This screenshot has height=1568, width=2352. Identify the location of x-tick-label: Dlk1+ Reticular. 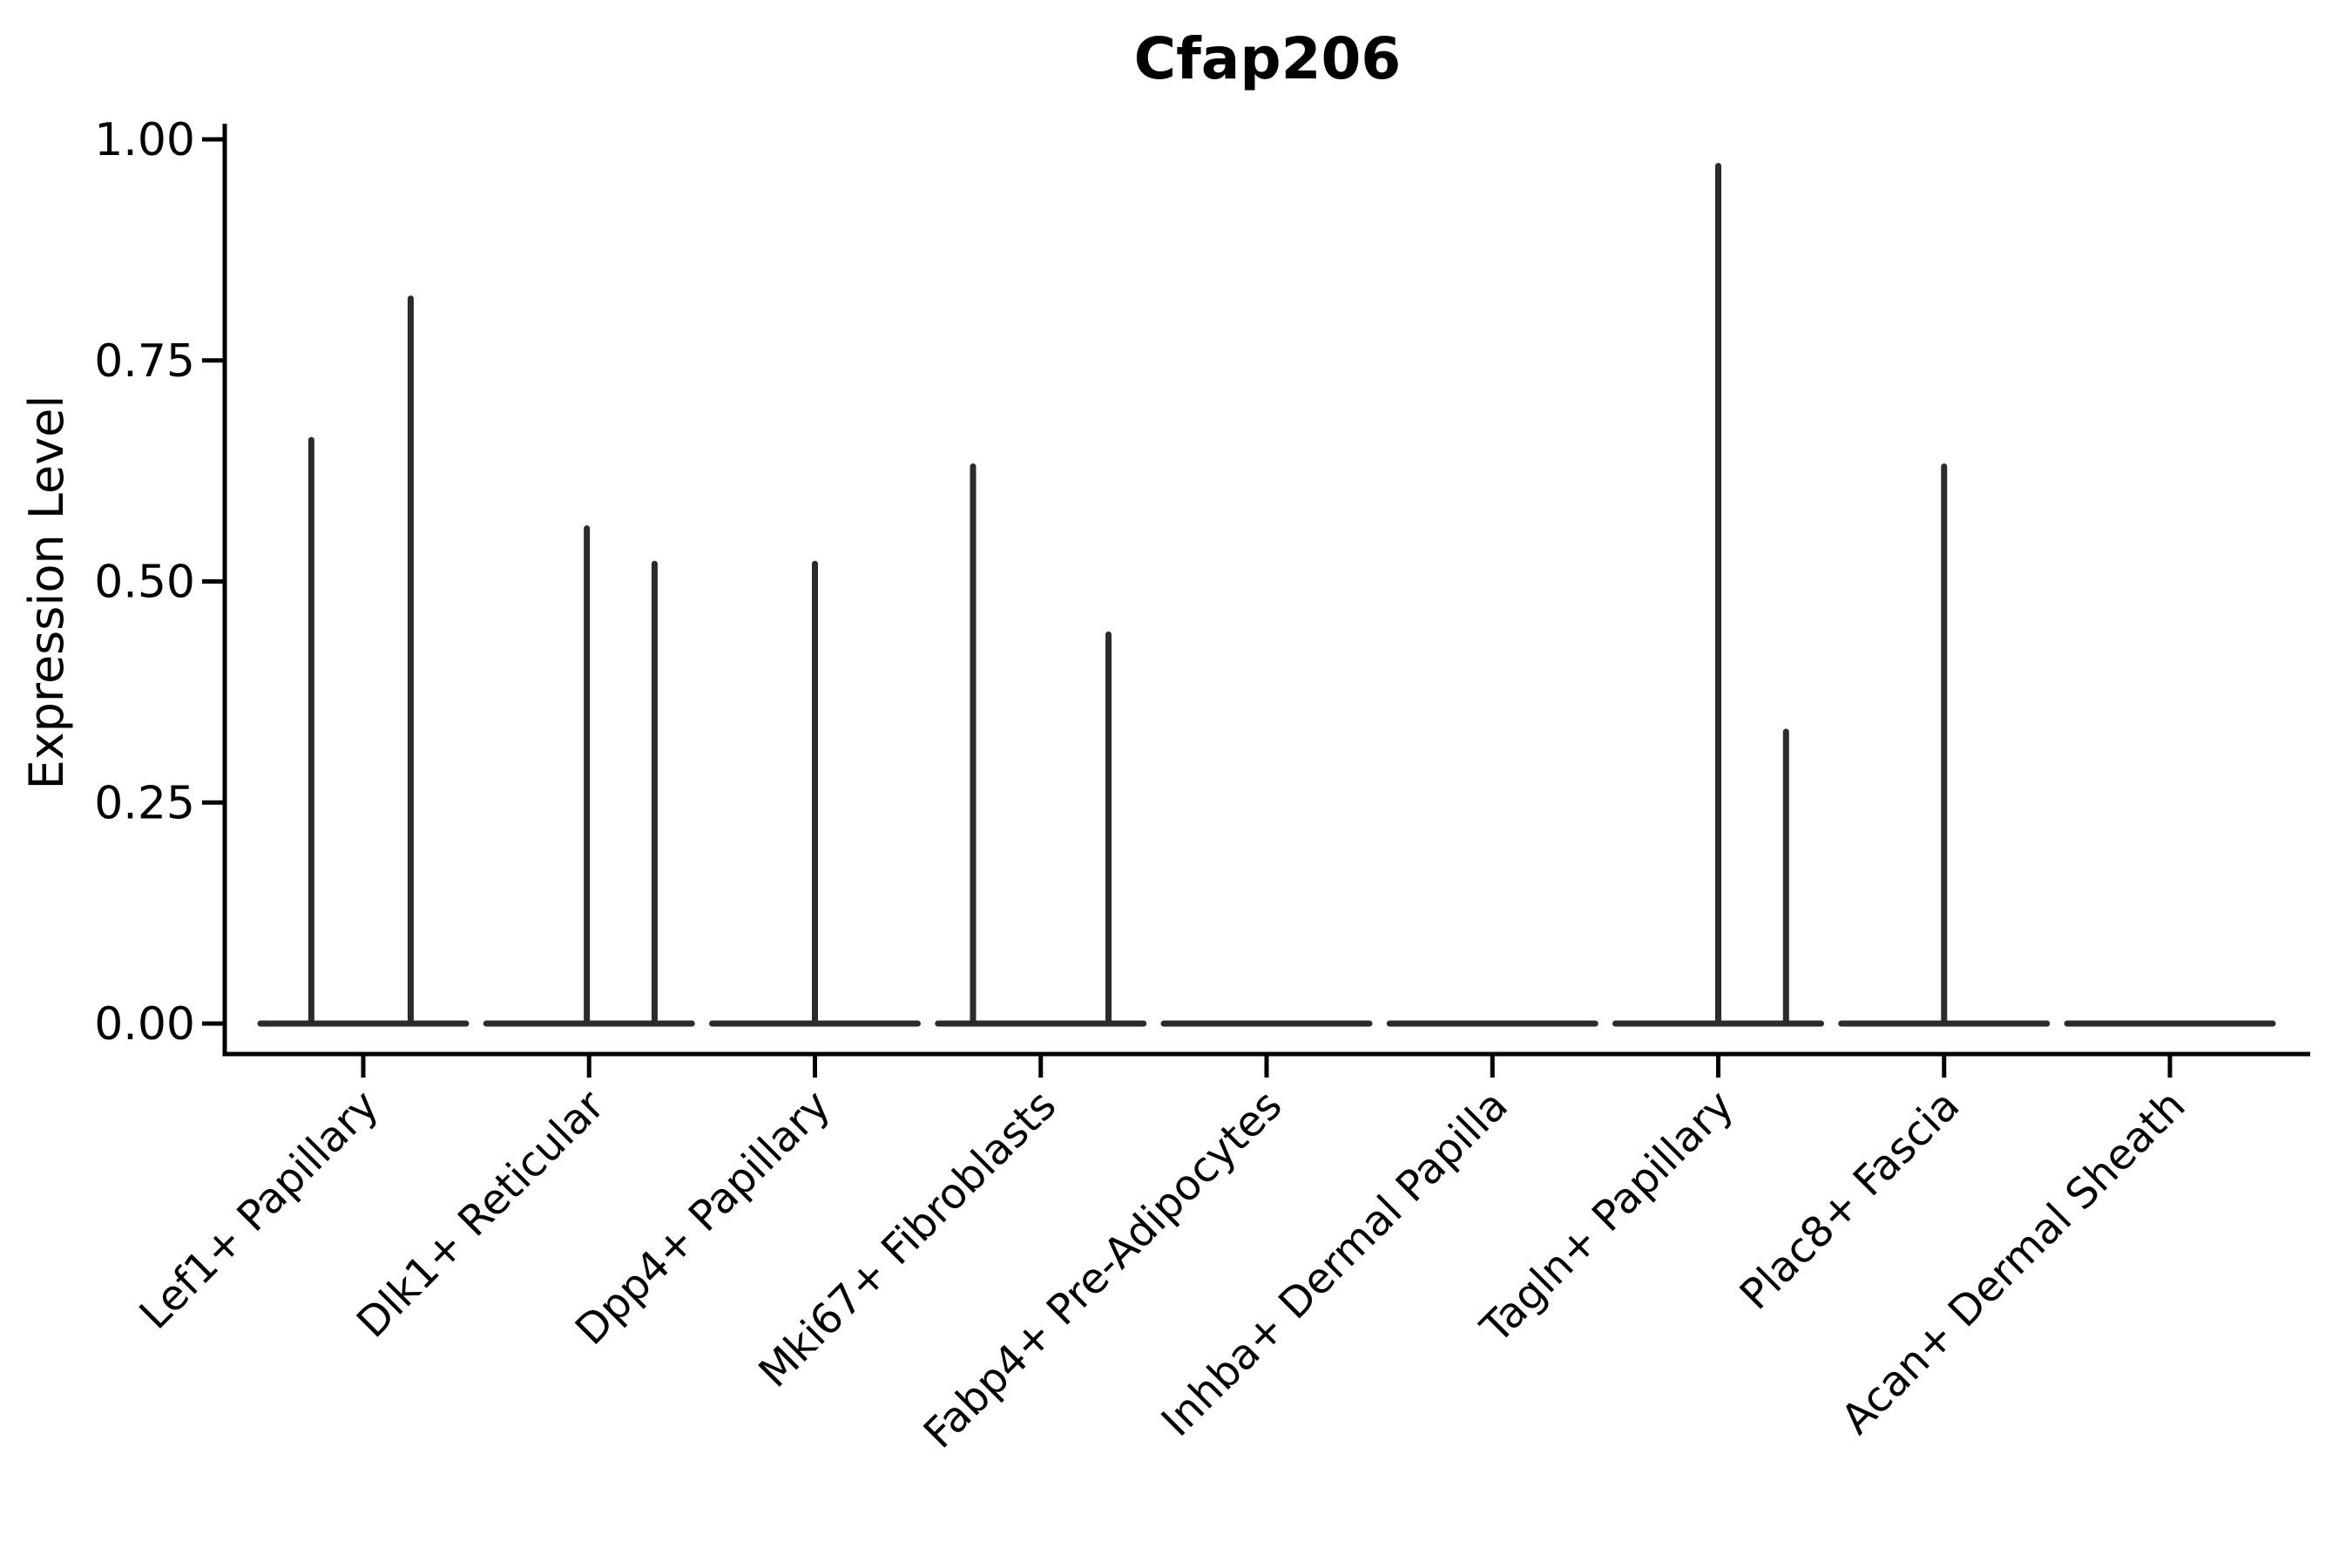
(481, 1214).